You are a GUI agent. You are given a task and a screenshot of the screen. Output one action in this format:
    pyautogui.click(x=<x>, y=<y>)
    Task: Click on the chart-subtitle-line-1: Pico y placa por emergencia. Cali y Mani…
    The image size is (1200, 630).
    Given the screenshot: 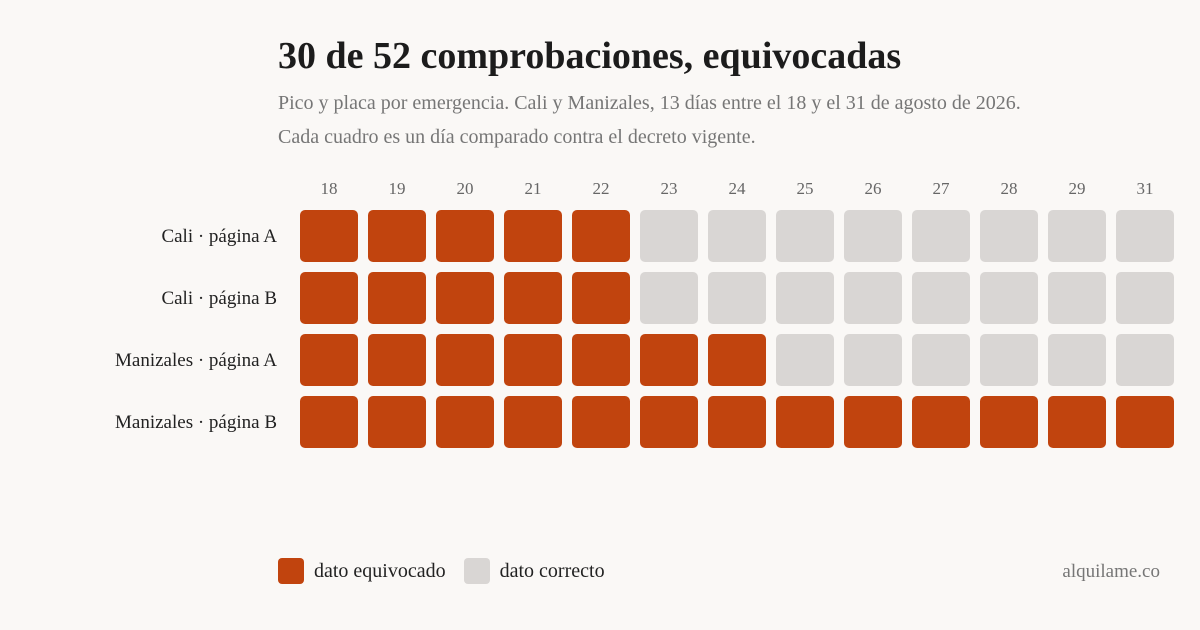 What is the action you would take?
    pyautogui.click(x=649, y=103)
    